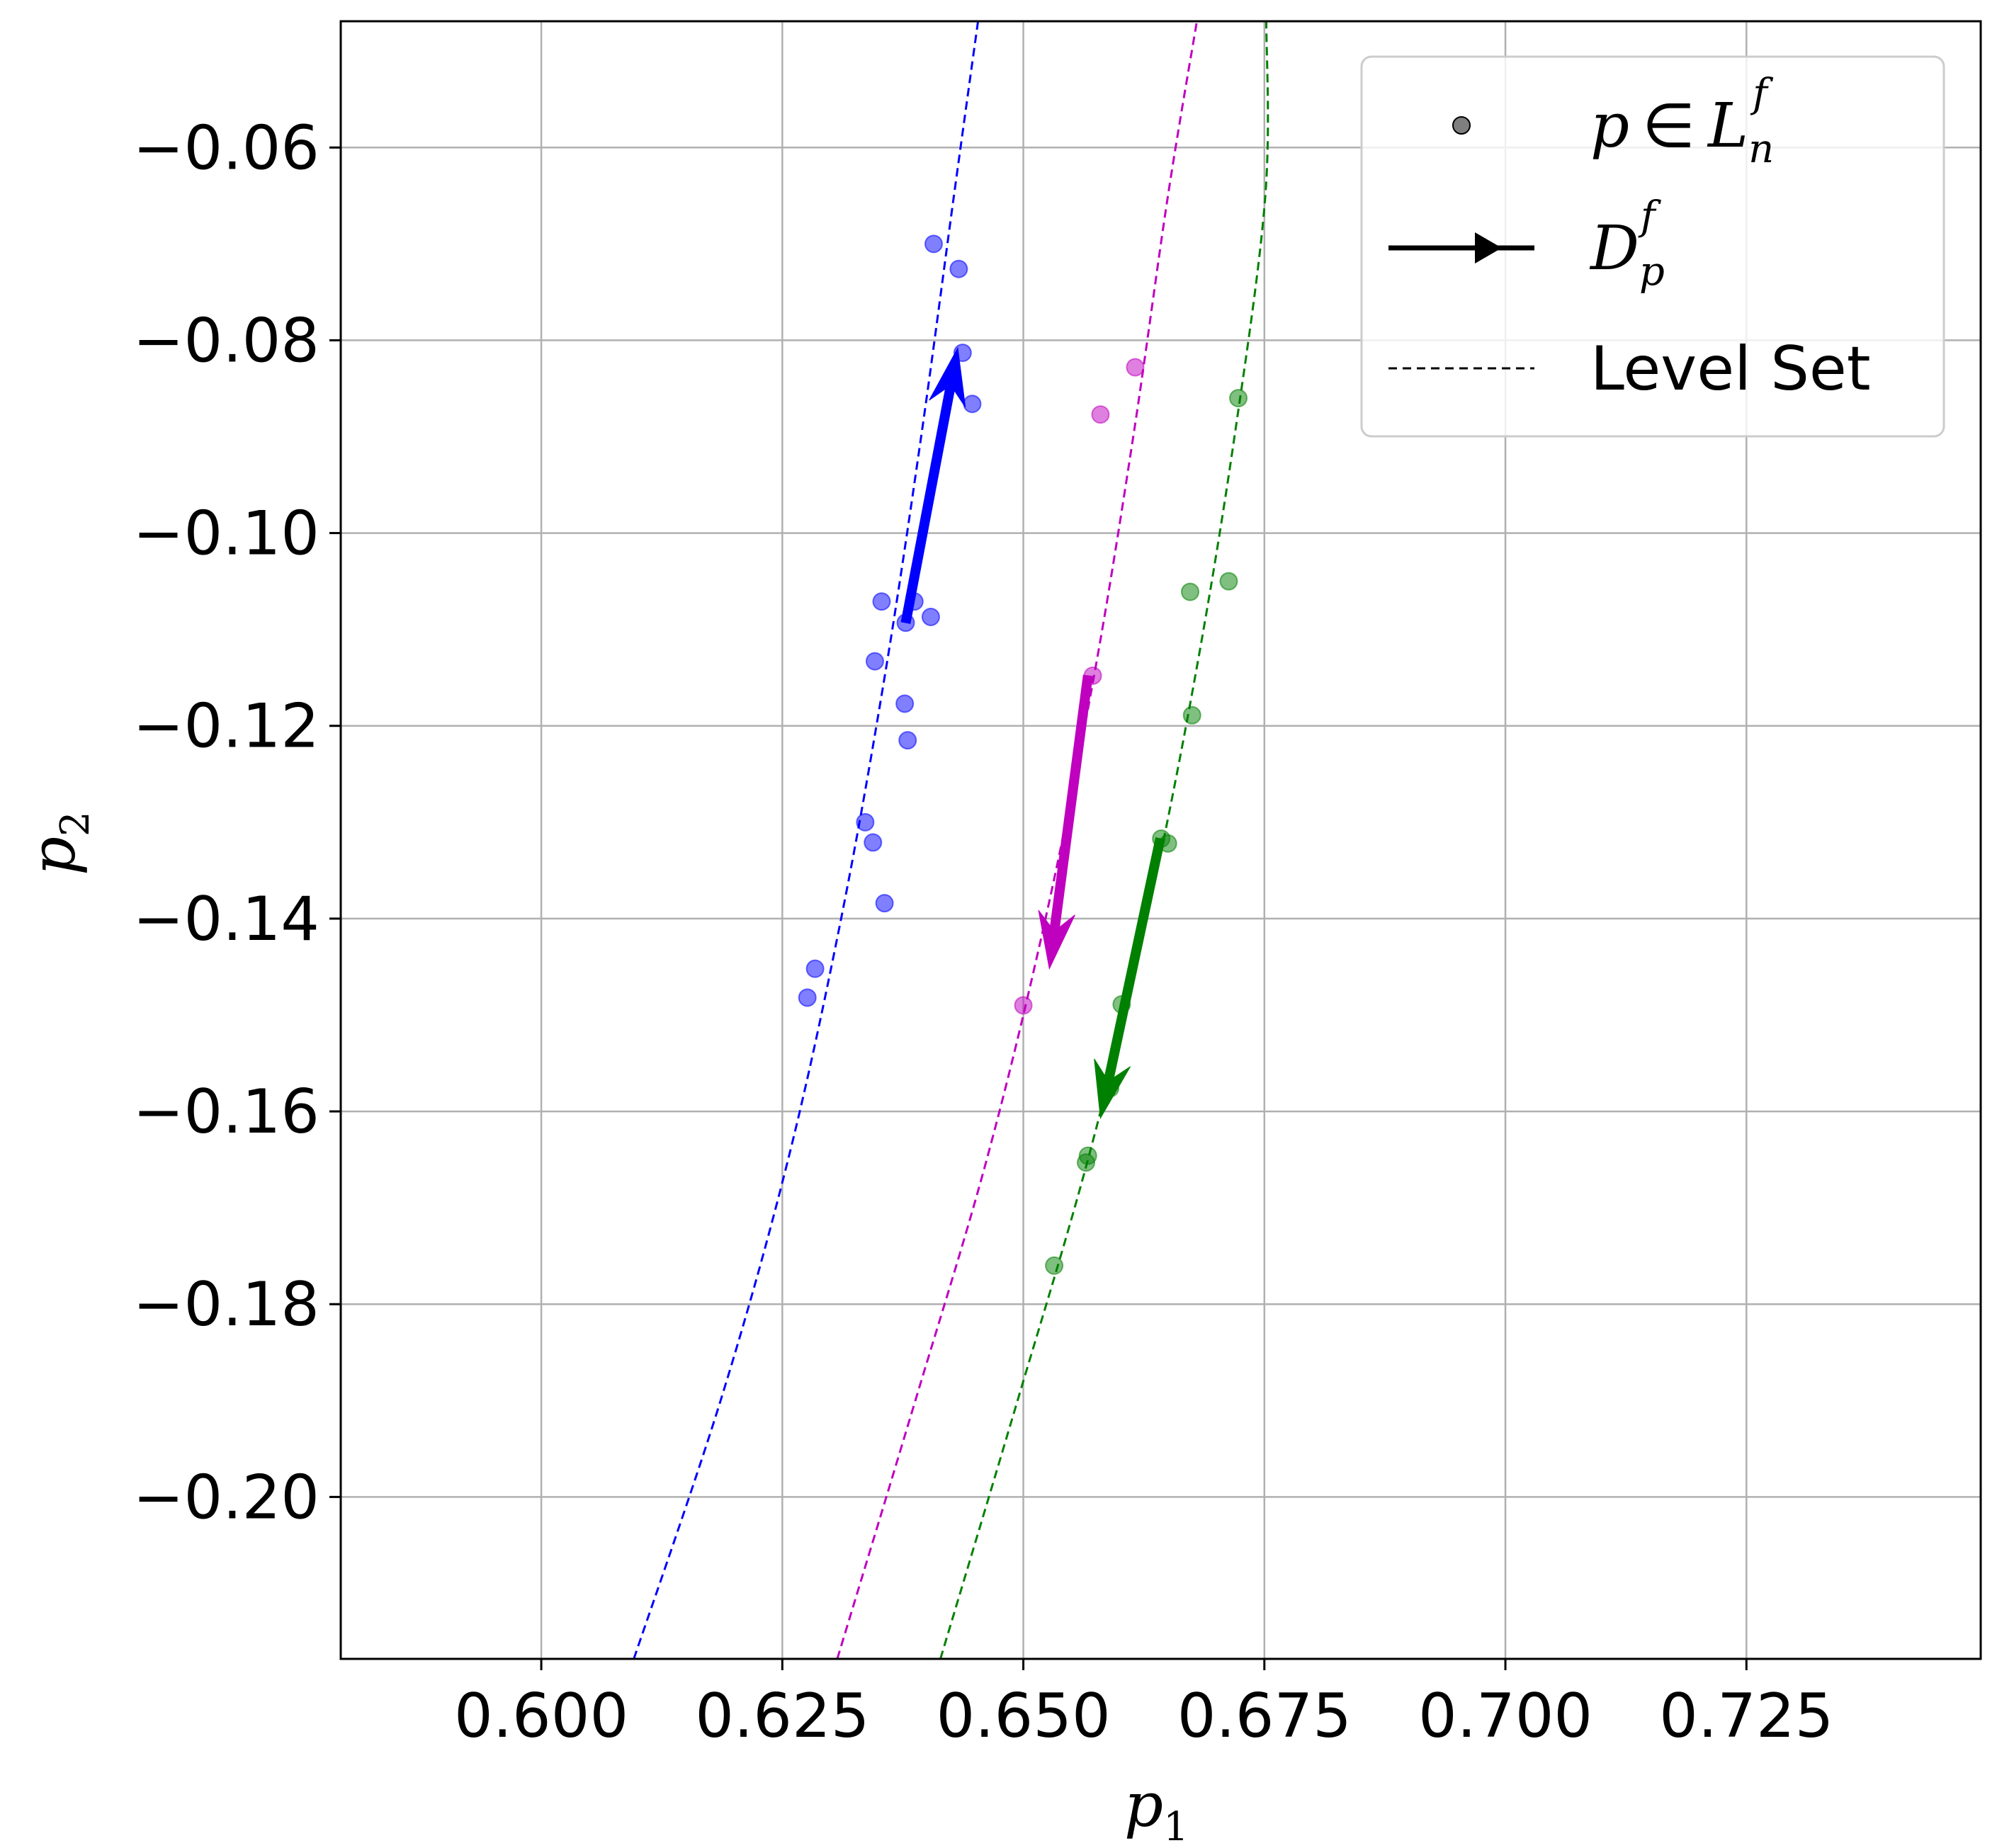 This screenshot has height=1848, width=1997. I want to click on y-tick-label: −0.10, so click(225, 534).